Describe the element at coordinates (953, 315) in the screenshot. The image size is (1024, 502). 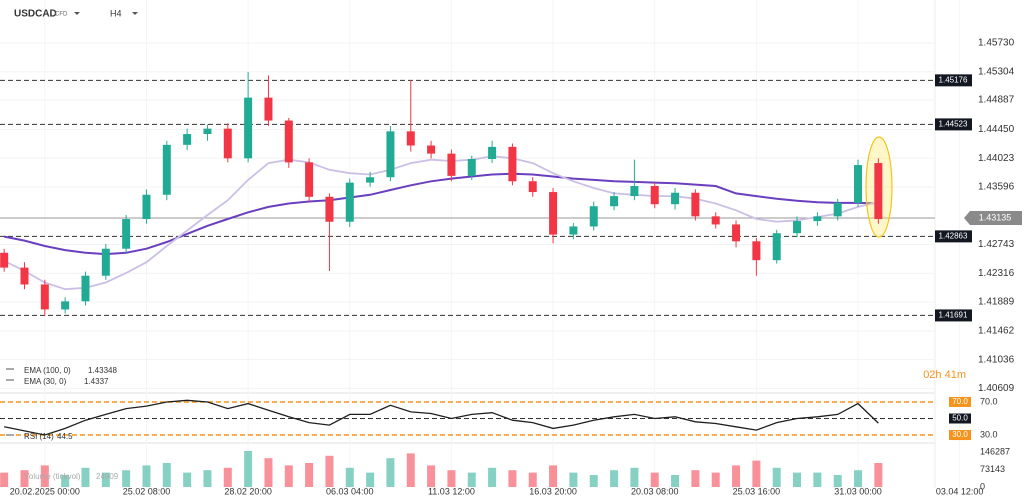
I see `level-label: 1.41691` at that location.